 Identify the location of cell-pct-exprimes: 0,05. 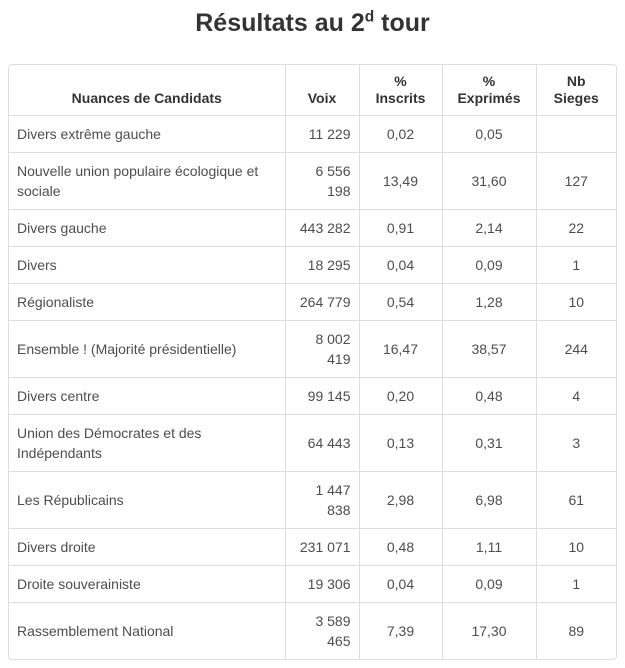
(489, 133).